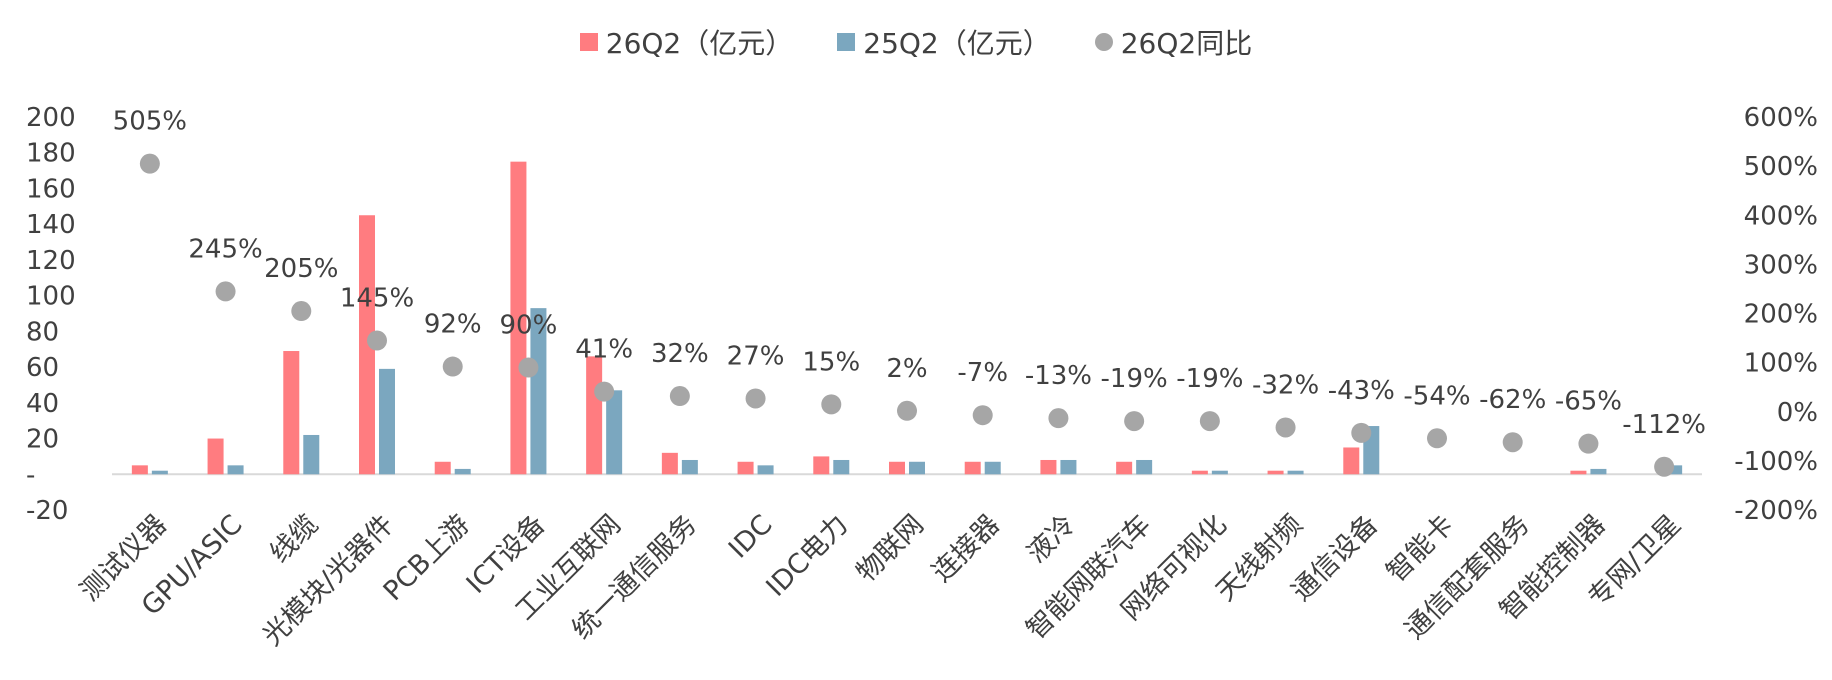  I want to click on left-axis-tick-label: 40, so click(42, 404).